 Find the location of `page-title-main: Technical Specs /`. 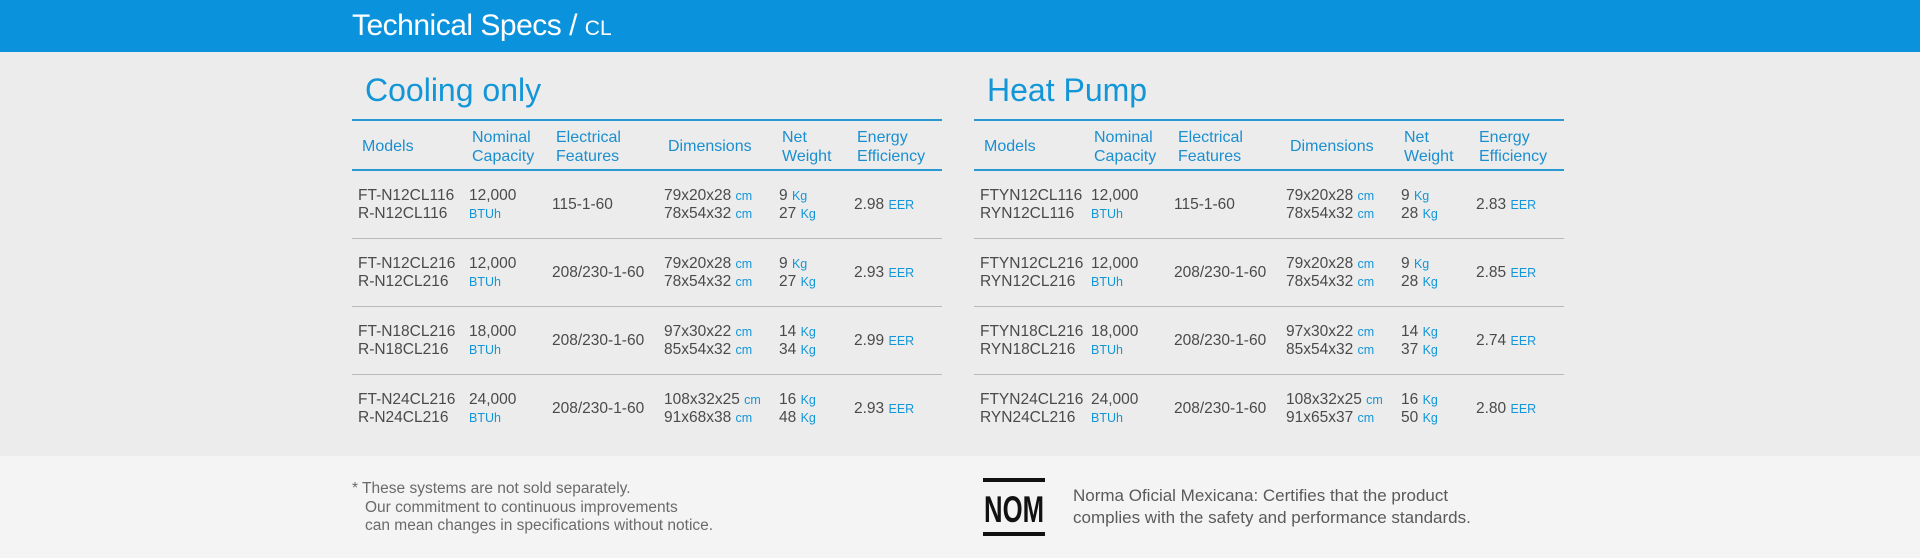

page-title-main: Technical Specs / is located at coordinates (464, 25).